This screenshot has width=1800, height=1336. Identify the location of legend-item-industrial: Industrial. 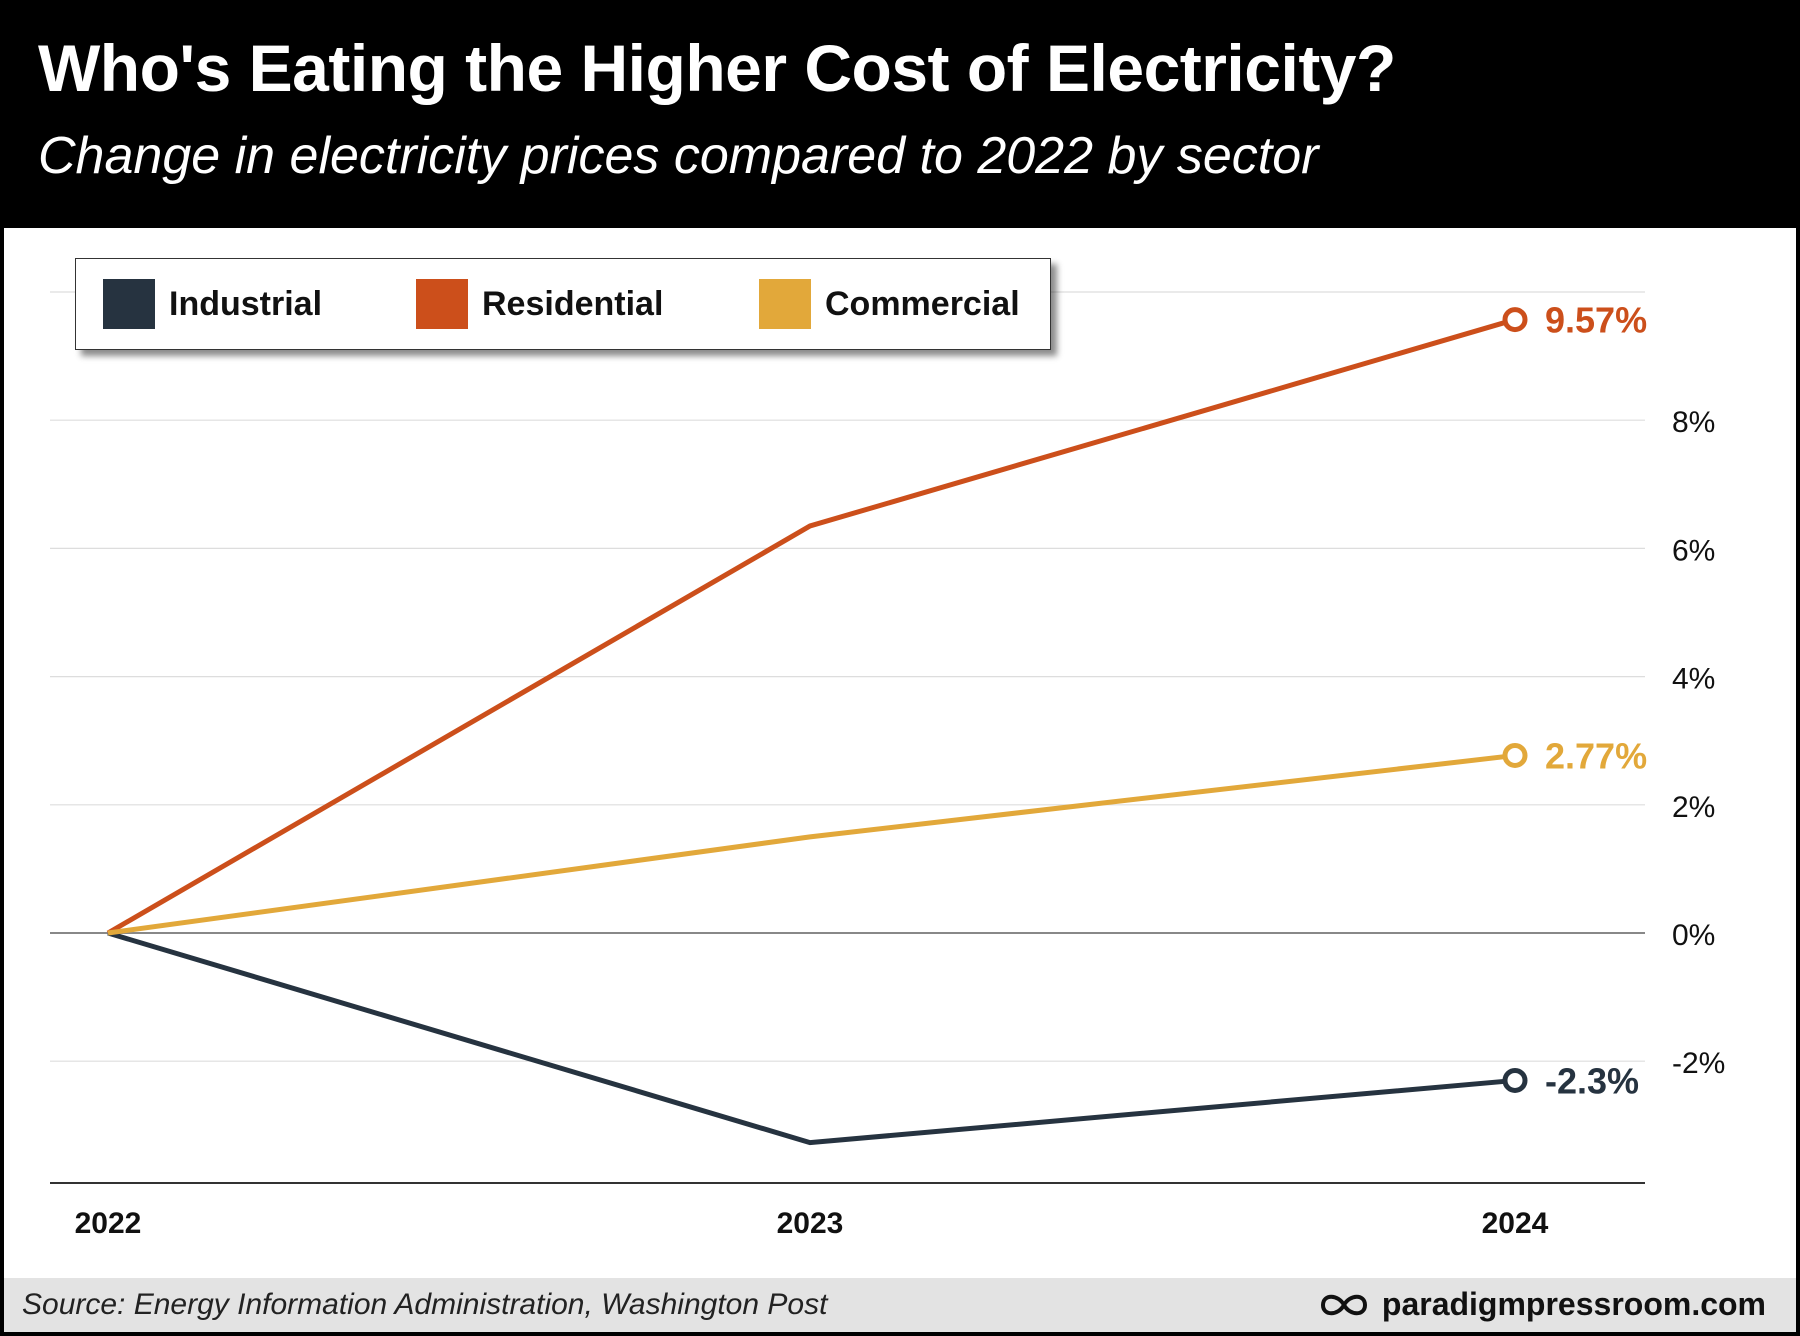
(212, 304).